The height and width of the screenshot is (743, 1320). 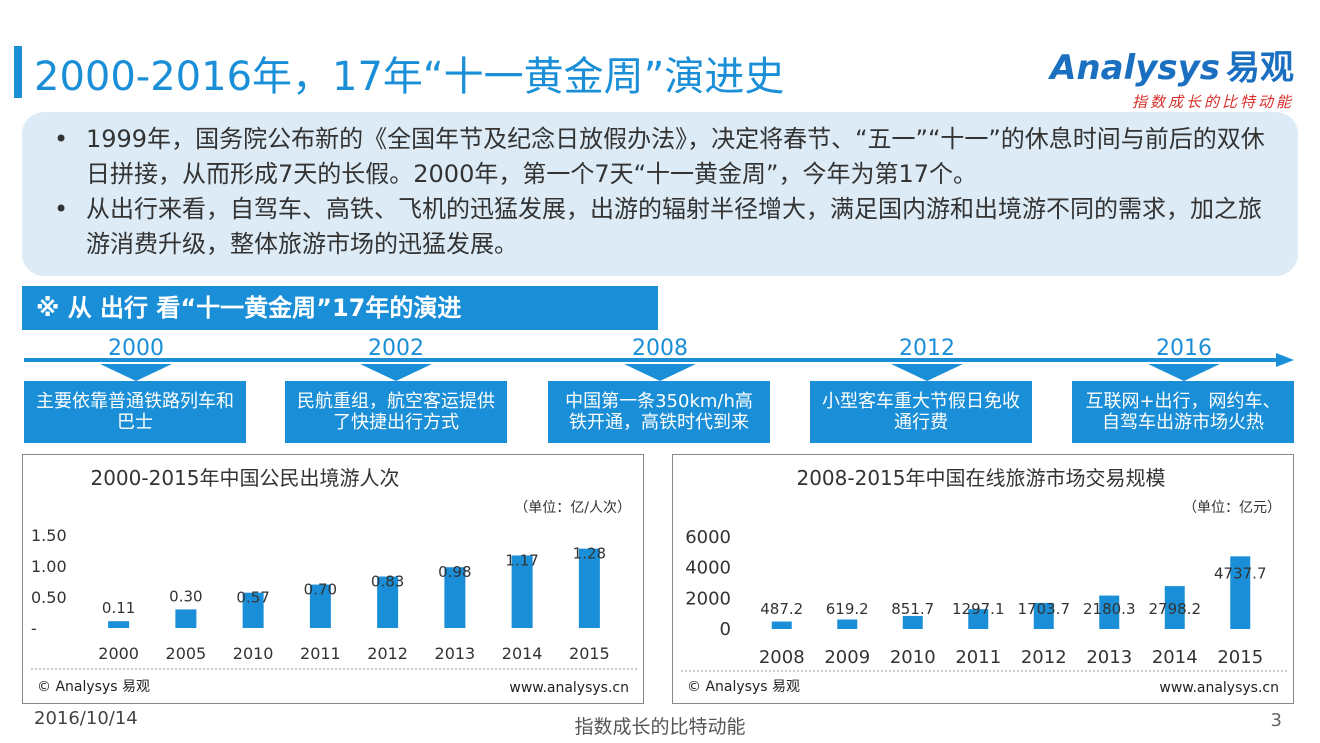 What do you see at coordinates (1285, 360) in the screenshot?
I see `timeline-arrow-icon` at bounding box center [1285, 360].